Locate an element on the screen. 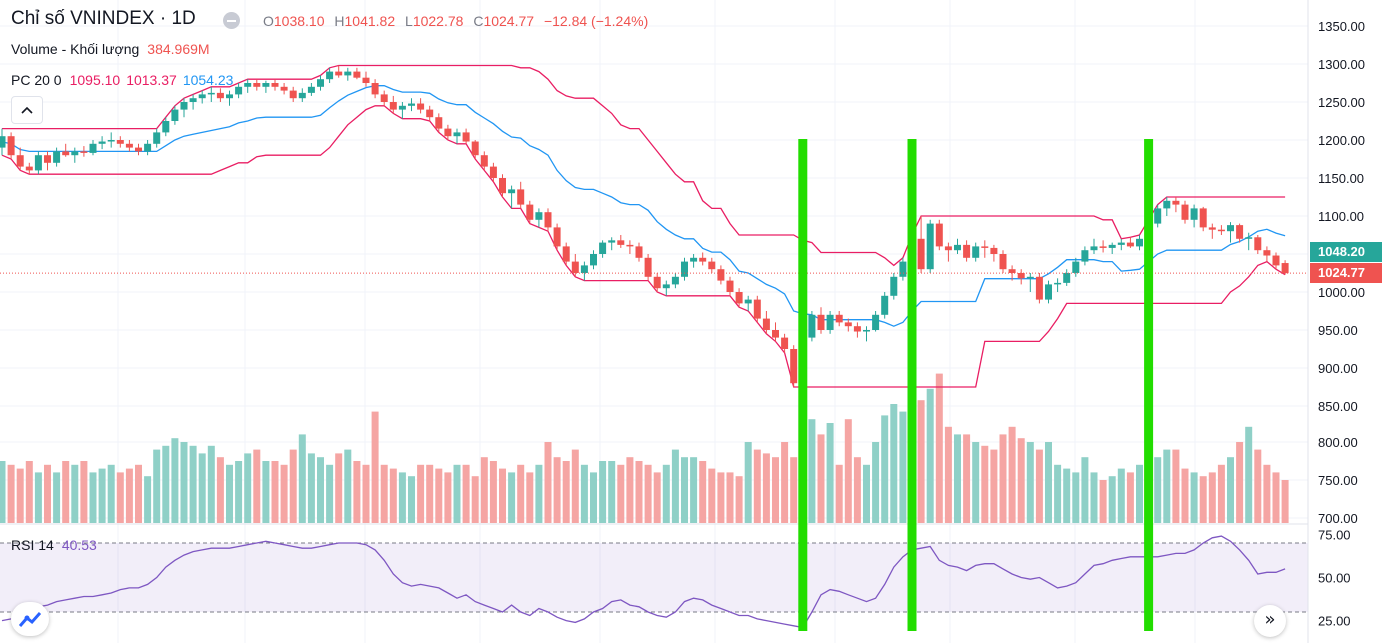 Image resolution: width=1385 pixels, height=643 pixels. collapse-legend-button is located at coordinates (27, 110).